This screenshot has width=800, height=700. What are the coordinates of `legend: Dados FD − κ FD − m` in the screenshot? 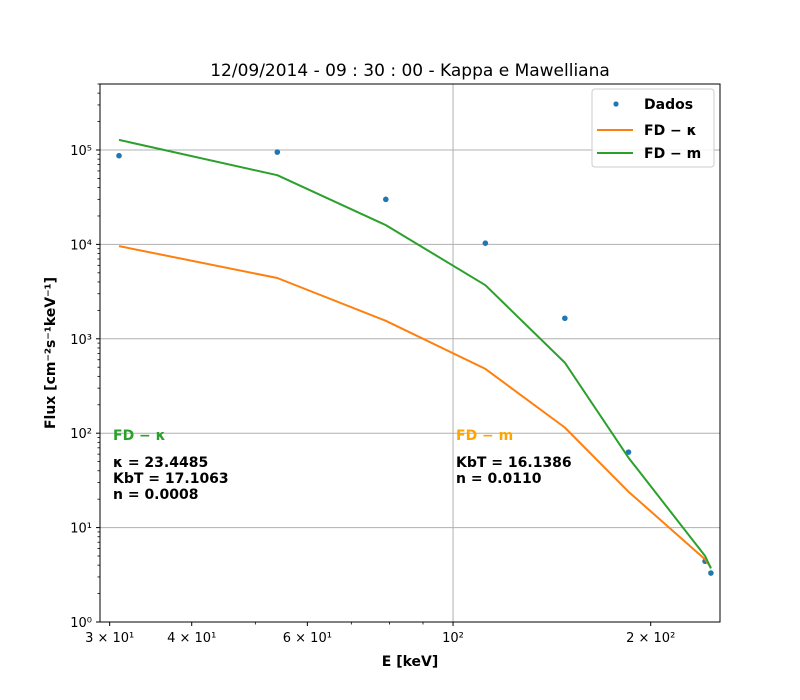 It's located at (653, 128).